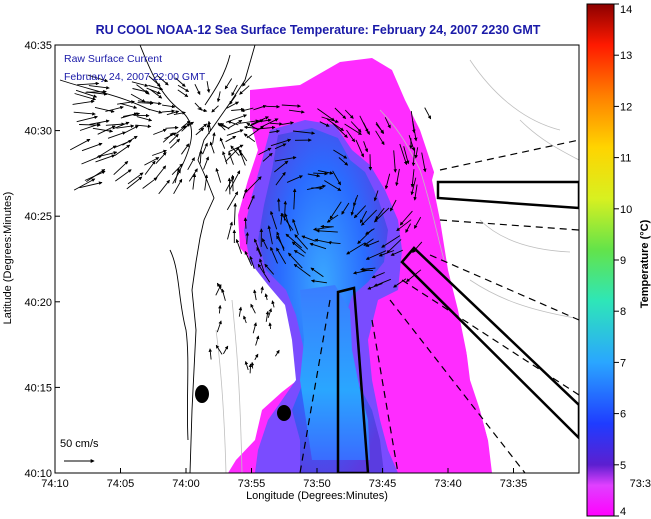  What do you see at coordinates (640, 484) in the screenshot?
I see `x-tick-label: 73:3` at bounding box center [640, 484].